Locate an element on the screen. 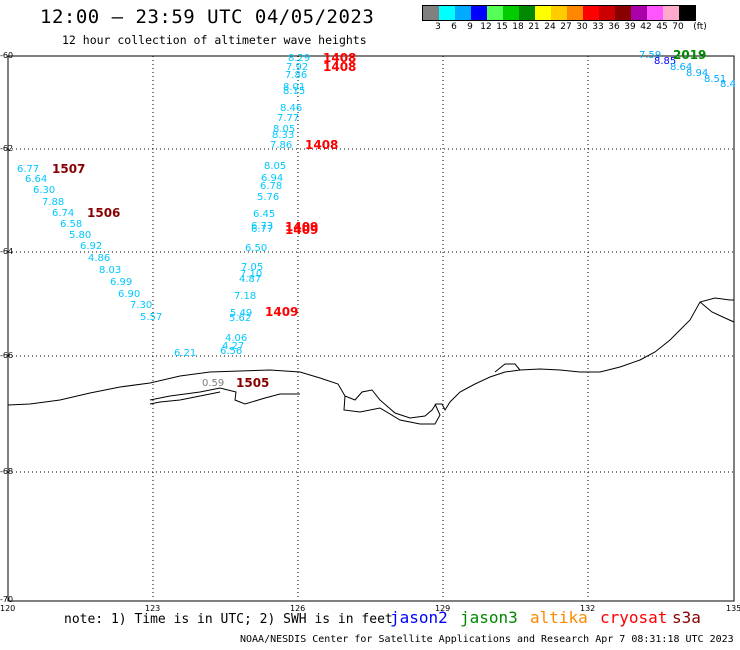  wave-height-label: 5.62 is located at coordinates (240, 318).